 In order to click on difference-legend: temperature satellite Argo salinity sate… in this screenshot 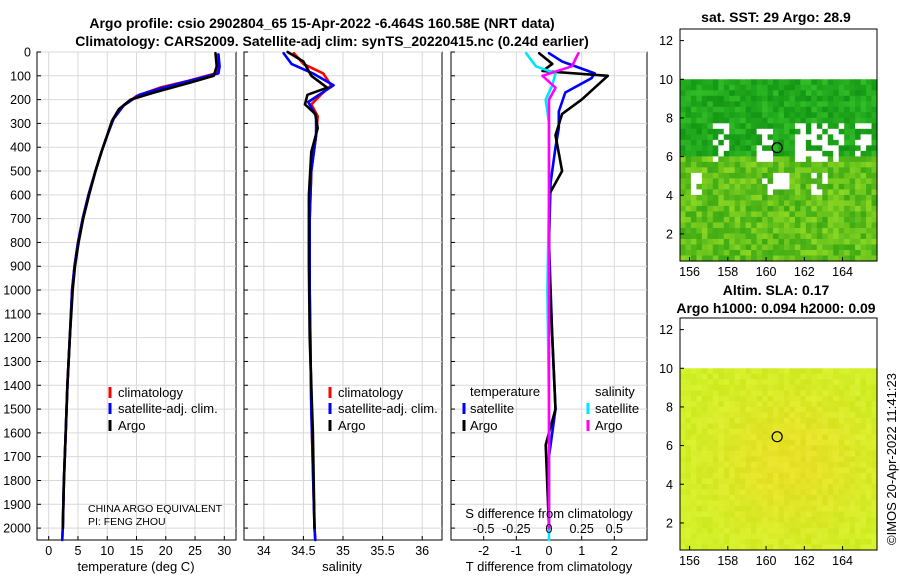, I will do `click(550, 408)`.